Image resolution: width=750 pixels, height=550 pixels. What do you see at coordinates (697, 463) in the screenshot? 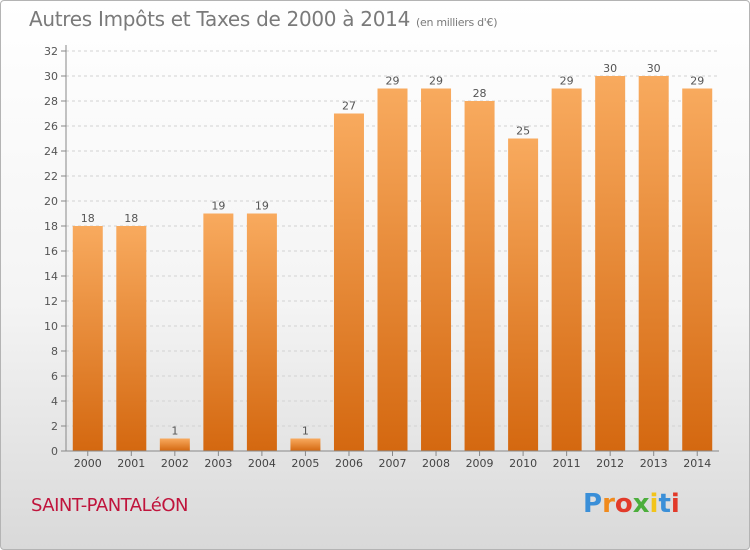
I see `x-tick-label: 2014` at bounding box center [697, 463].